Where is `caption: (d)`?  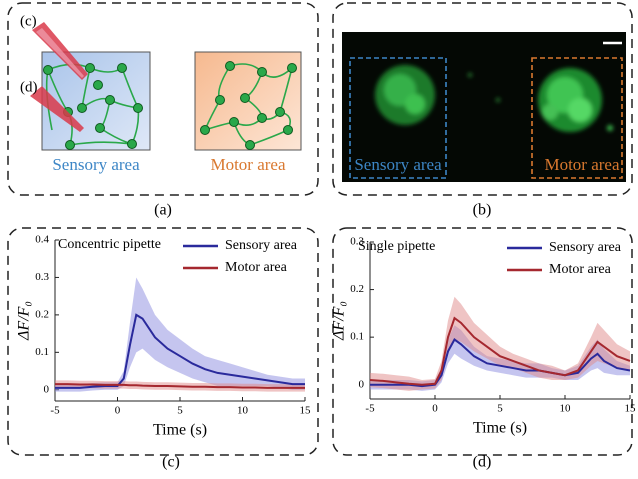
caption: (d) is located at coordinates (482, 462).